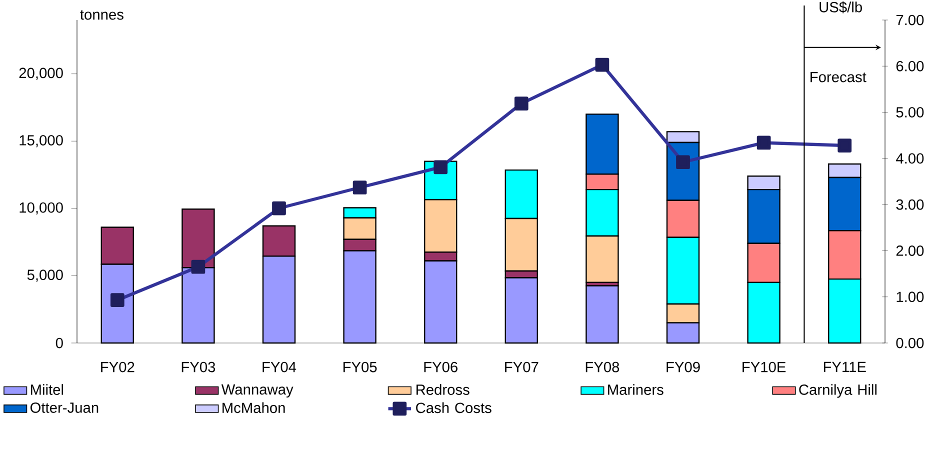 This screenshot has height=450, width=935. I want to click on legend-label: Redross, so click(443, 389).